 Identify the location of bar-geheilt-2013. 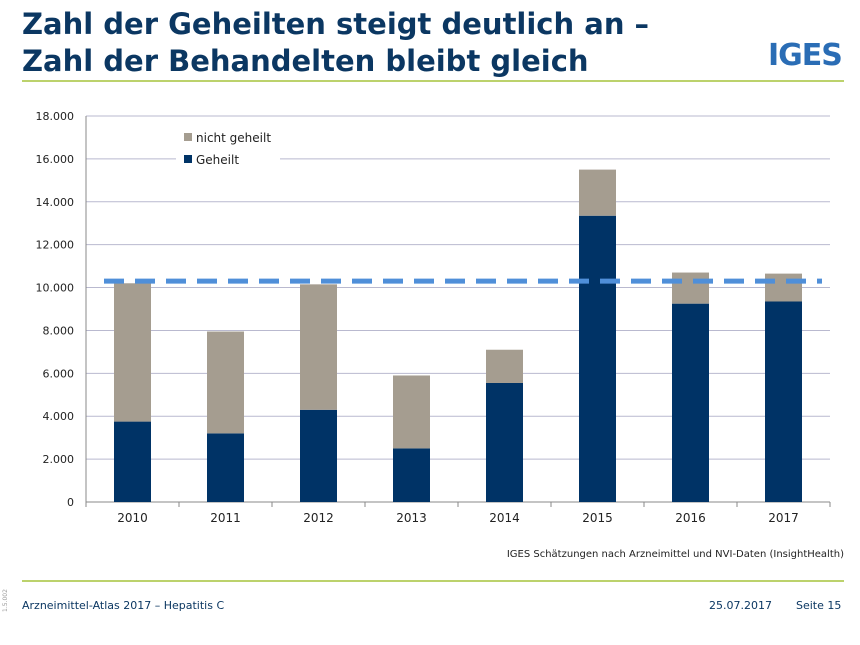
(411, 475).